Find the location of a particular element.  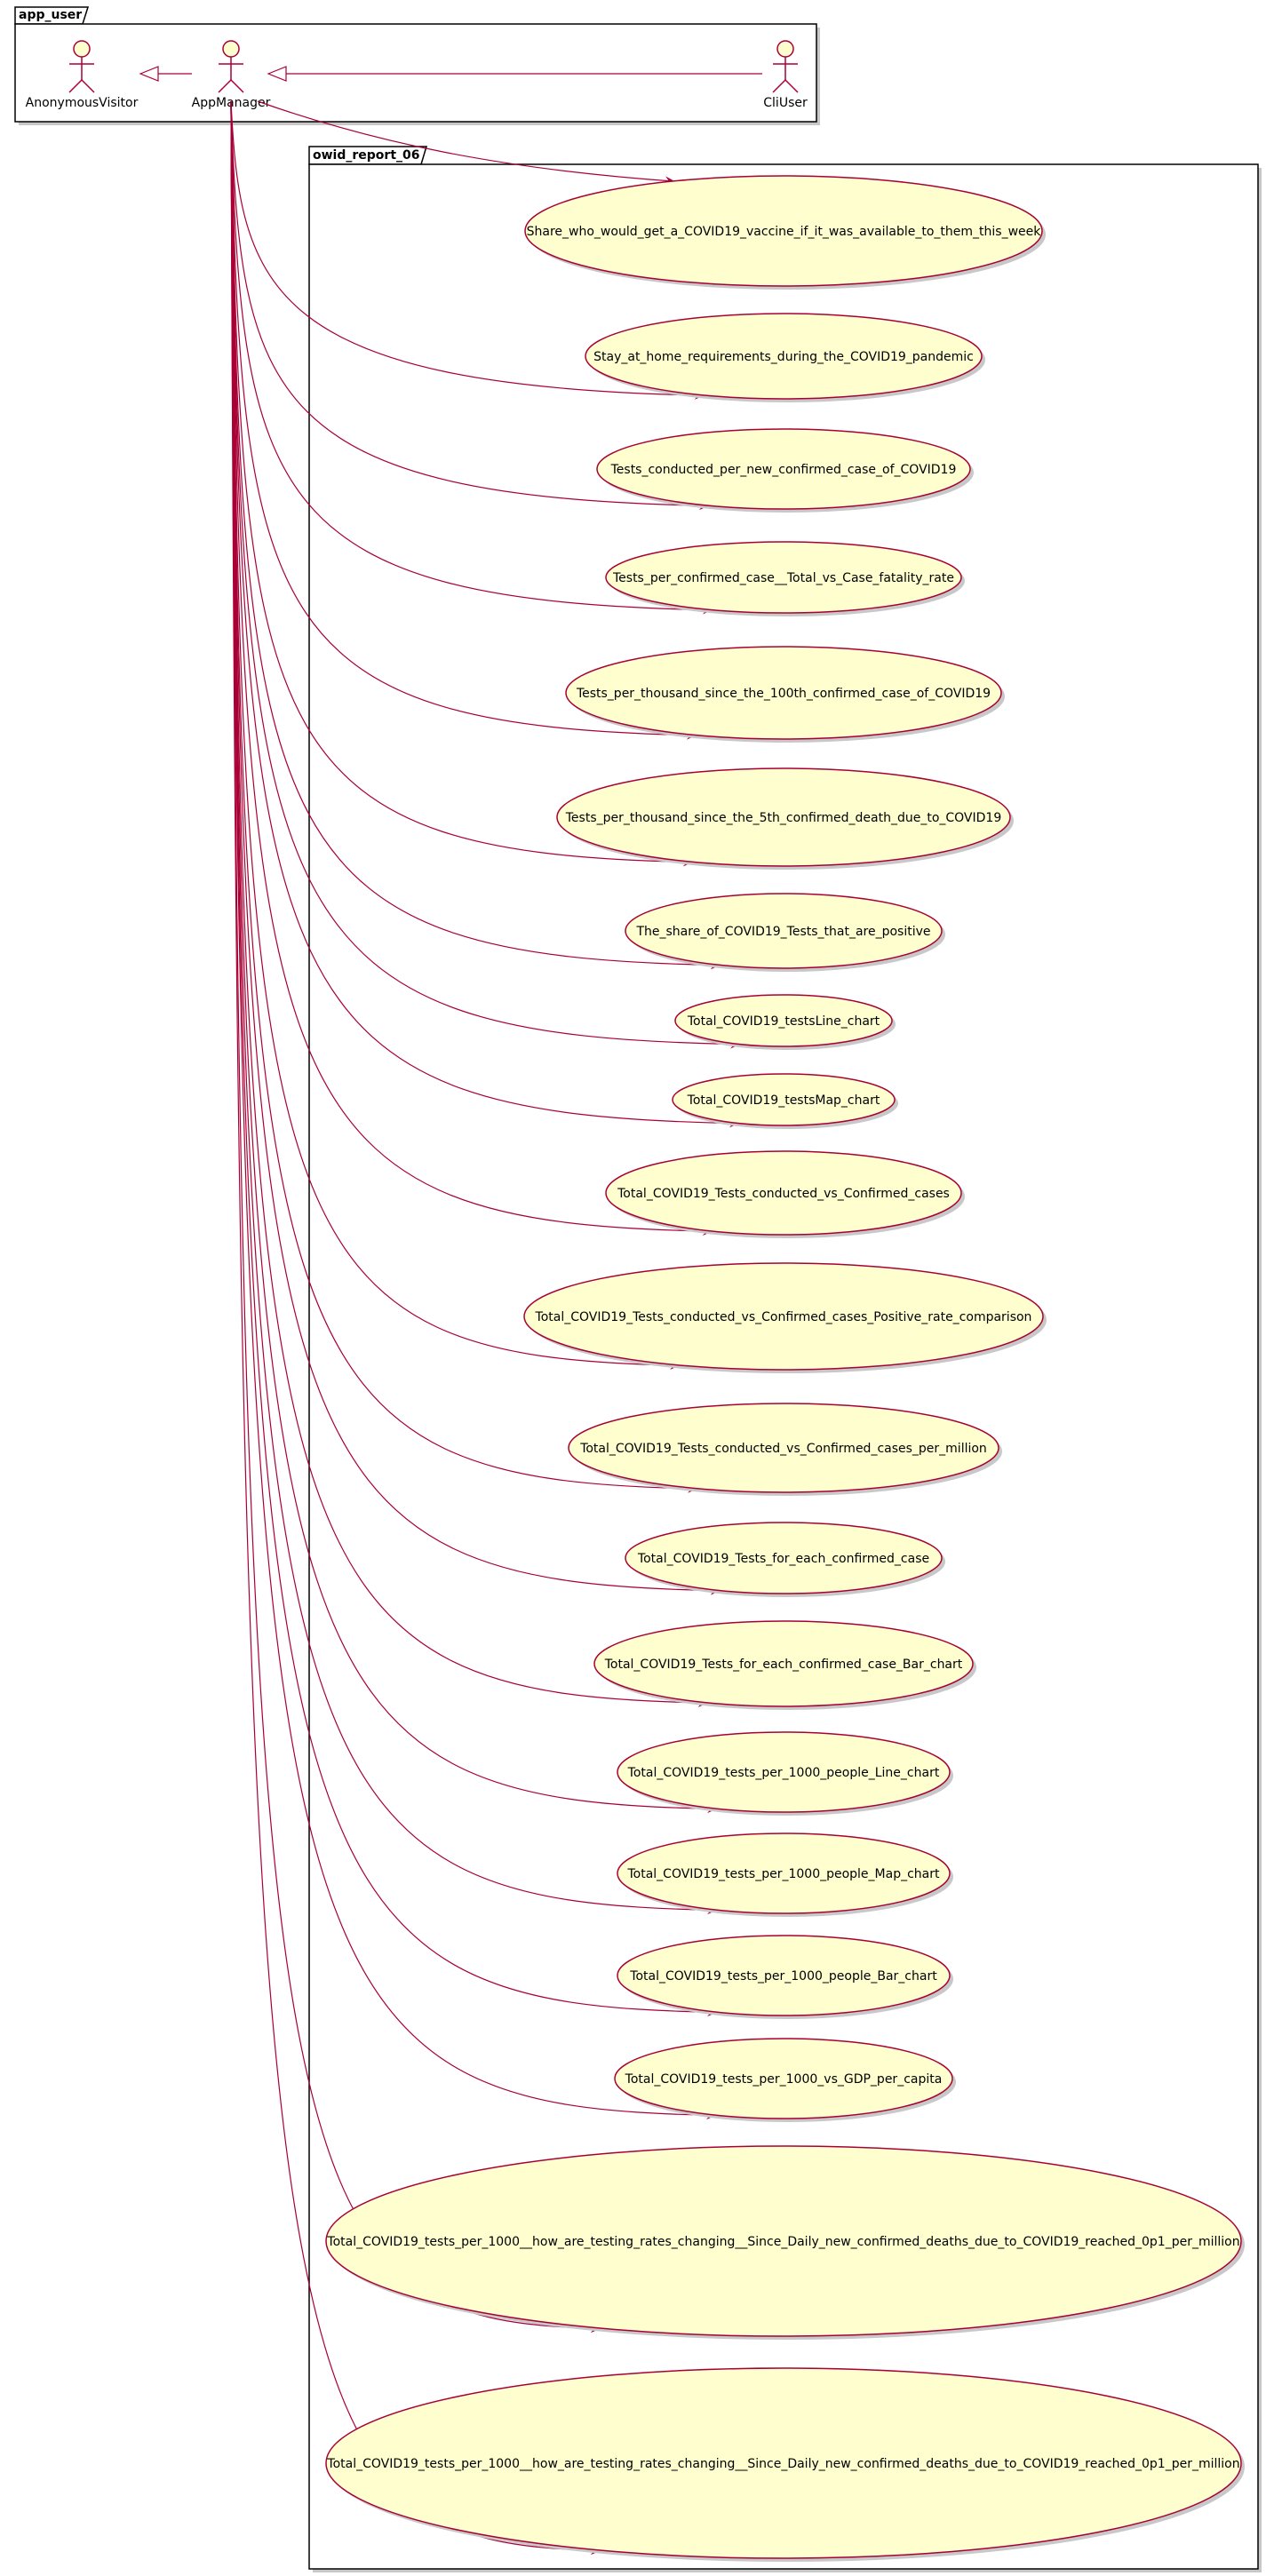

generalization-manager-to-anonymous is located at coordinates (165, 74).